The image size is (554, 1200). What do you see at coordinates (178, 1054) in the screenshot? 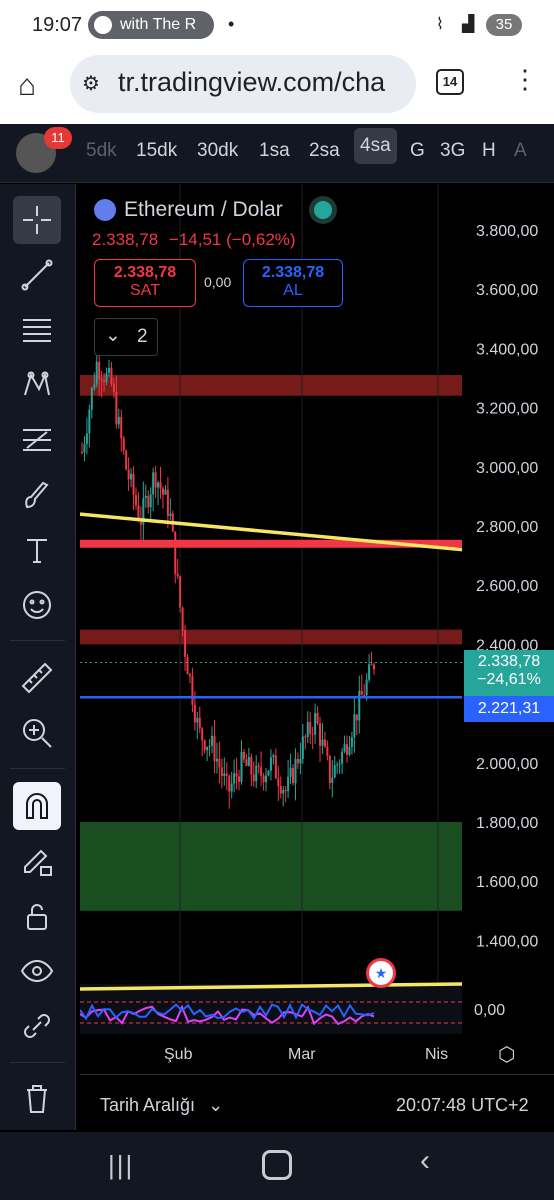
I see `time-label-sub: Şub` at bounding box center [178, 1054].